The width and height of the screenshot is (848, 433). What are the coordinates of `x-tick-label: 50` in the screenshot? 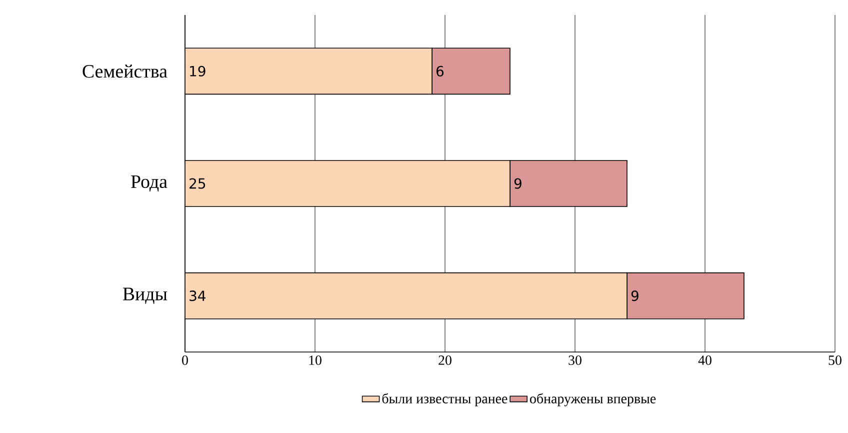 It's located at (835, 360).